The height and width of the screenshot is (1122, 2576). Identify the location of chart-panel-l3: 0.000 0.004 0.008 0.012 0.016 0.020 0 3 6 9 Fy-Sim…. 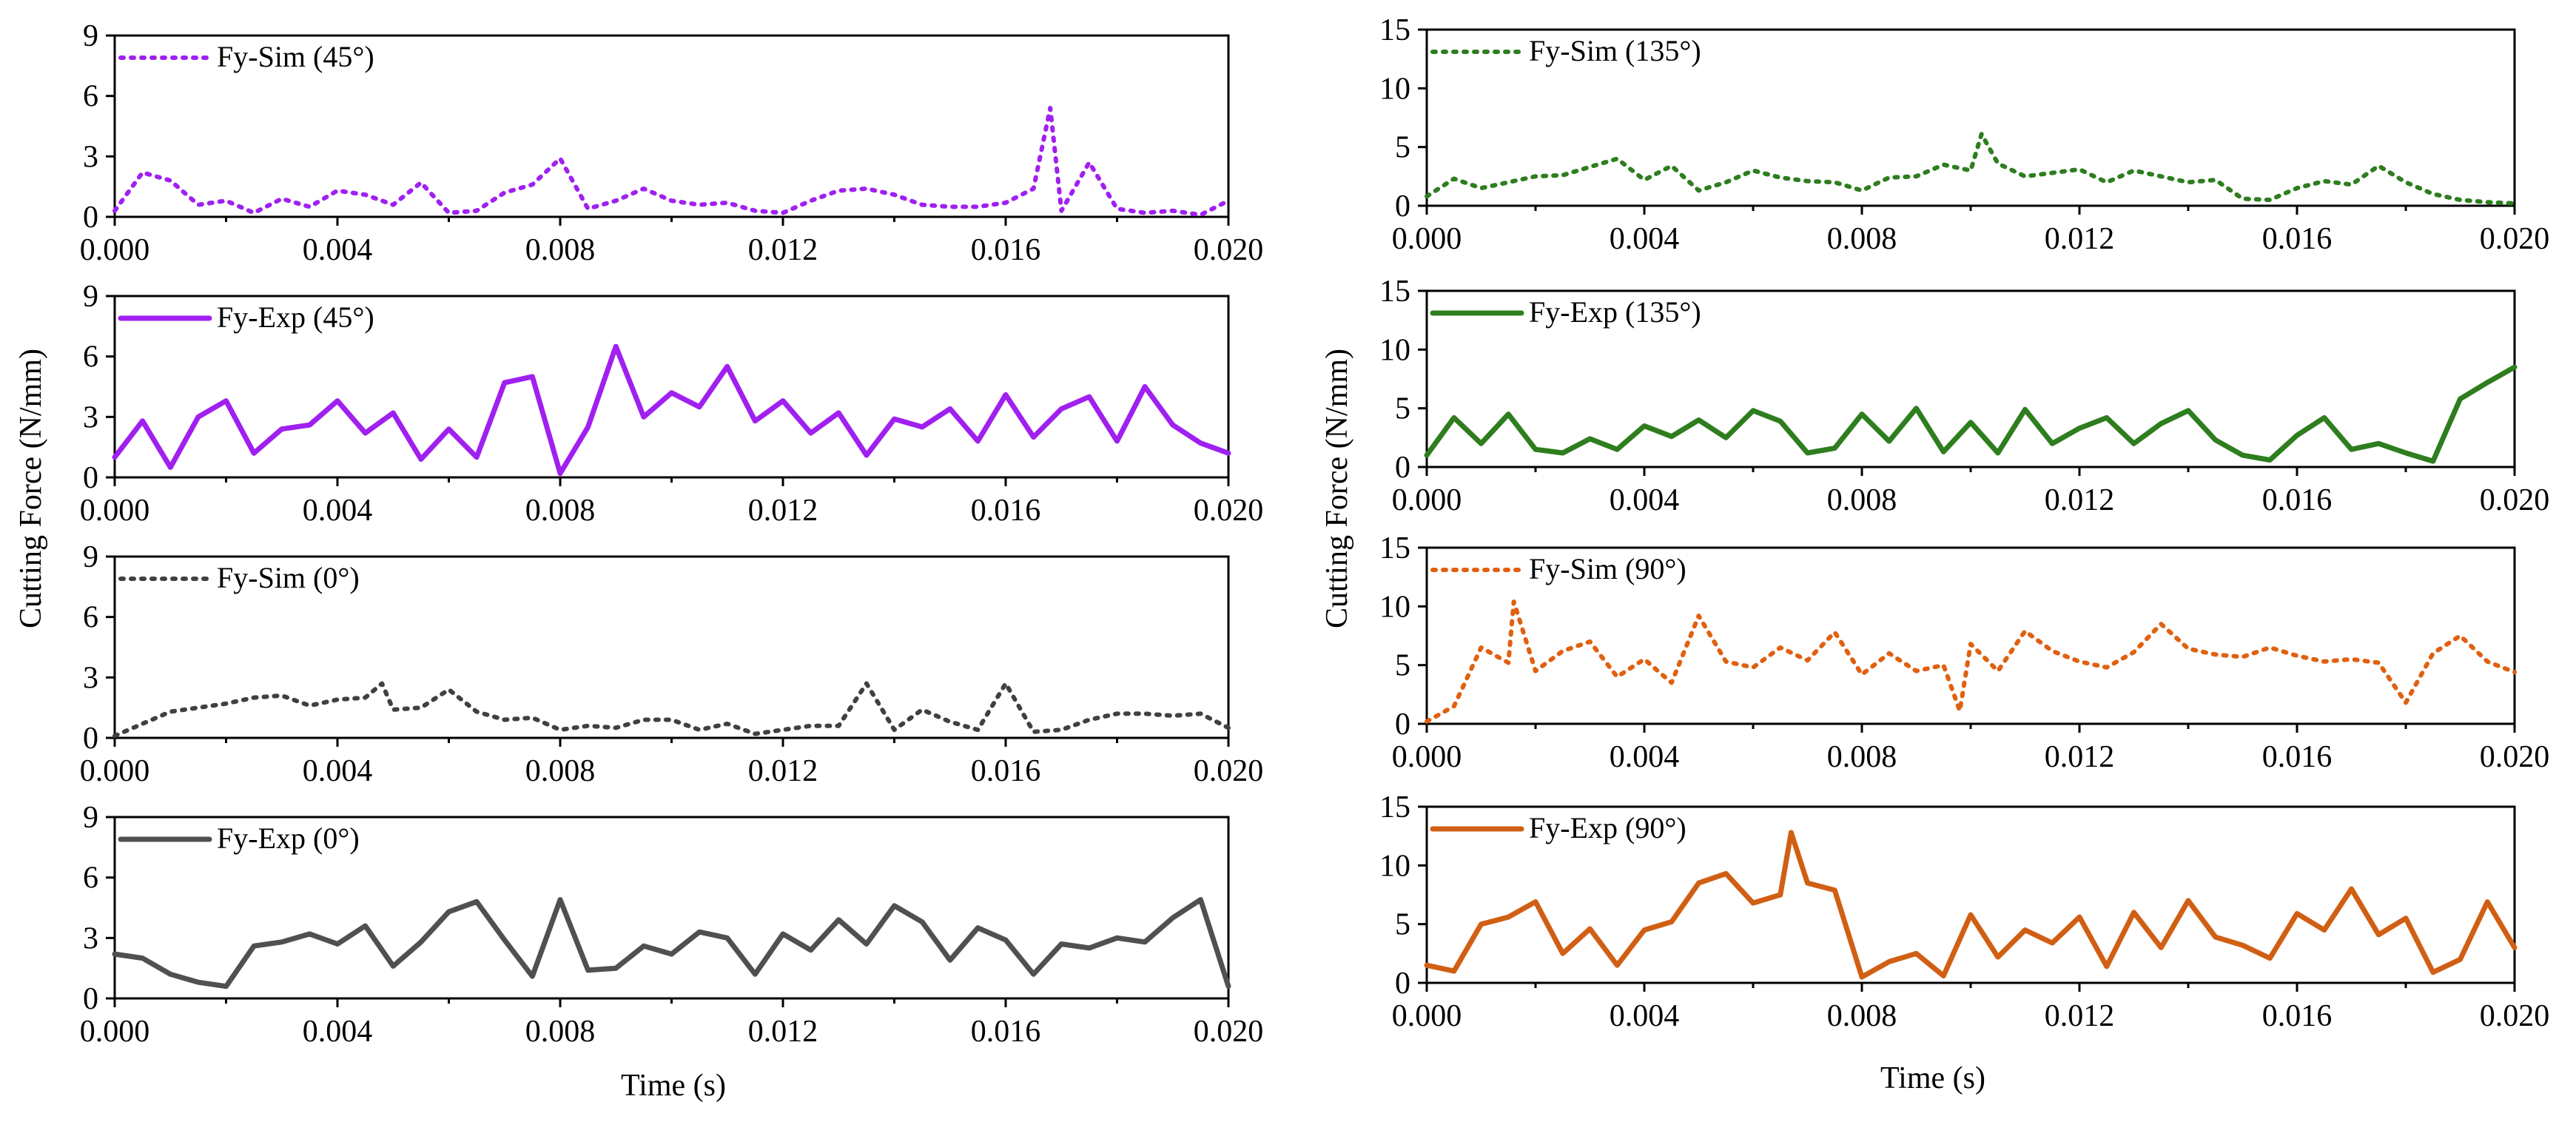
(672, 664).